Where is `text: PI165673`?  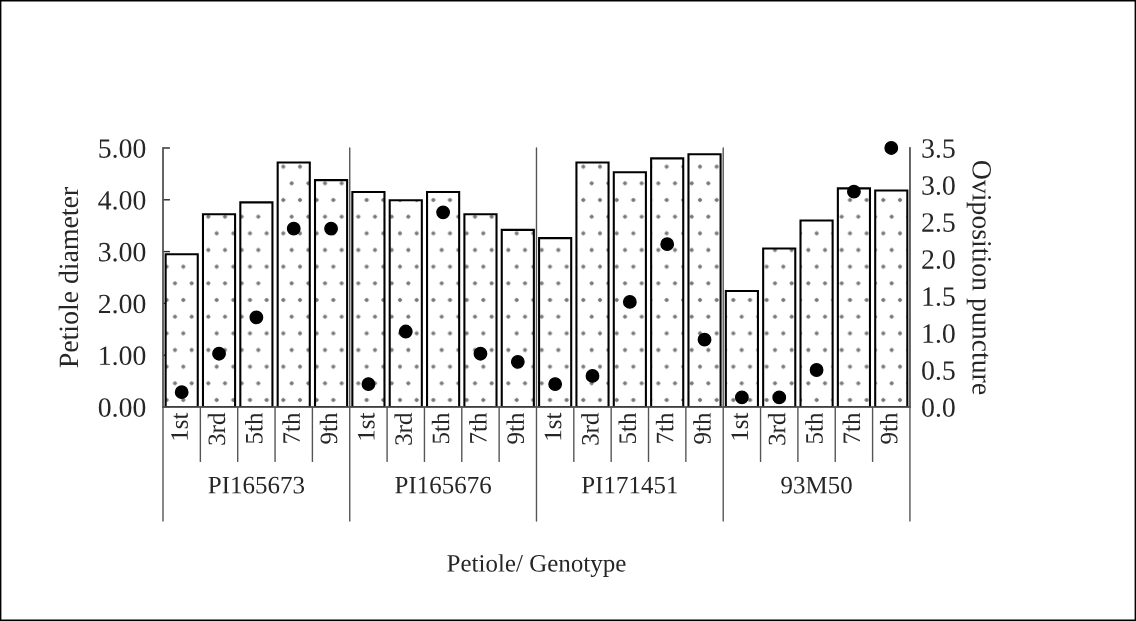
text: PI165673 is located at coordinates (256, 485).